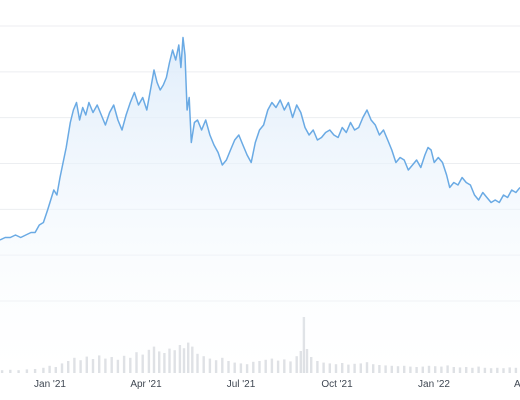 The image size is (520, 400). What do you see at coordinates (517, 384) in the screenshot?
I see `x-tick-label: A` at bounding box center [517, 384].